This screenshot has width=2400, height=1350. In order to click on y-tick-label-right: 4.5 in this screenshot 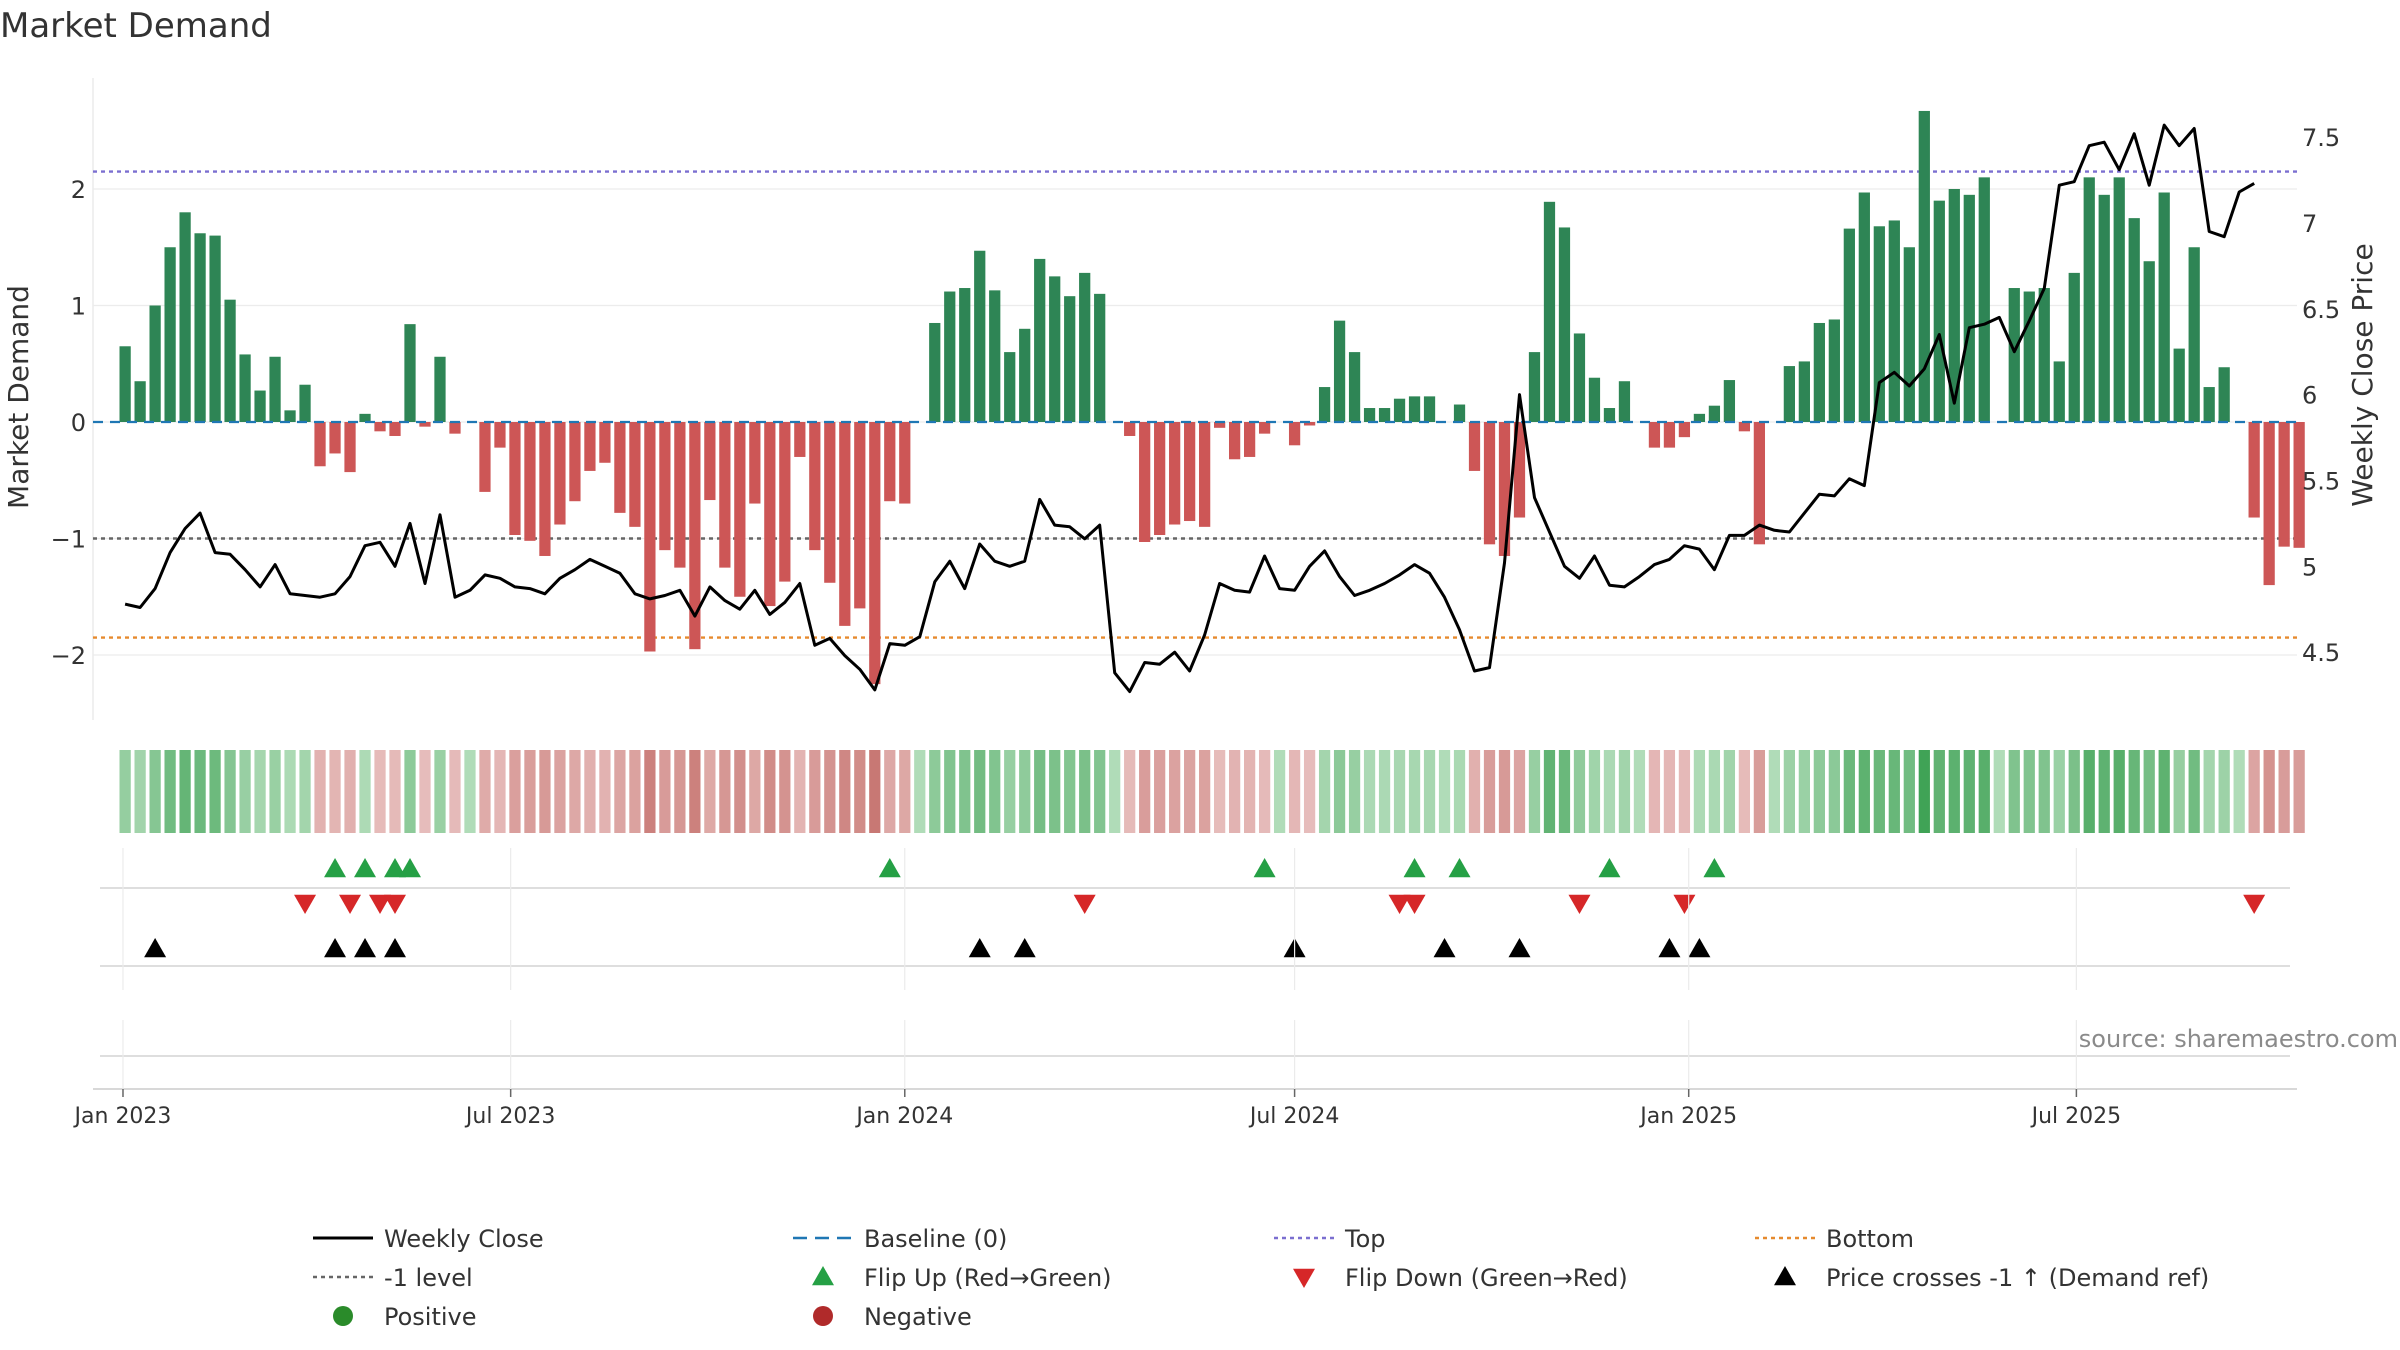, I will do `click(2321, 653)`.